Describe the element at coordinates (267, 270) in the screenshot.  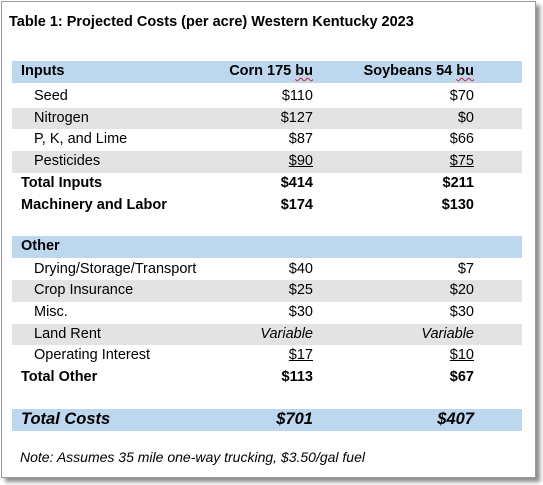
I see `table-row: Drying/Storage/Transport $40 $7` at that location.